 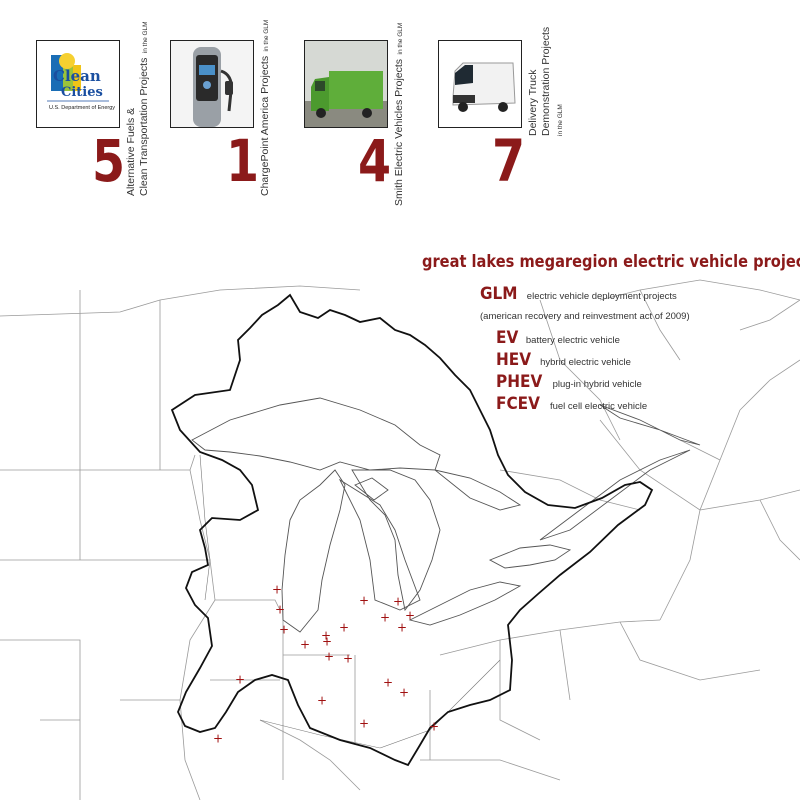 I want to click on delivery-truck-tile, so click(x=480, y=84).